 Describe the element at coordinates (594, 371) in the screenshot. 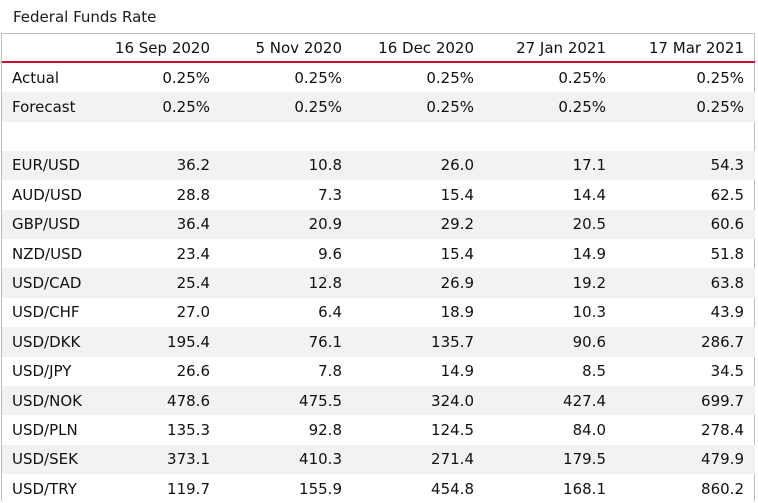

I see `table-cell: 8.5` at that location.